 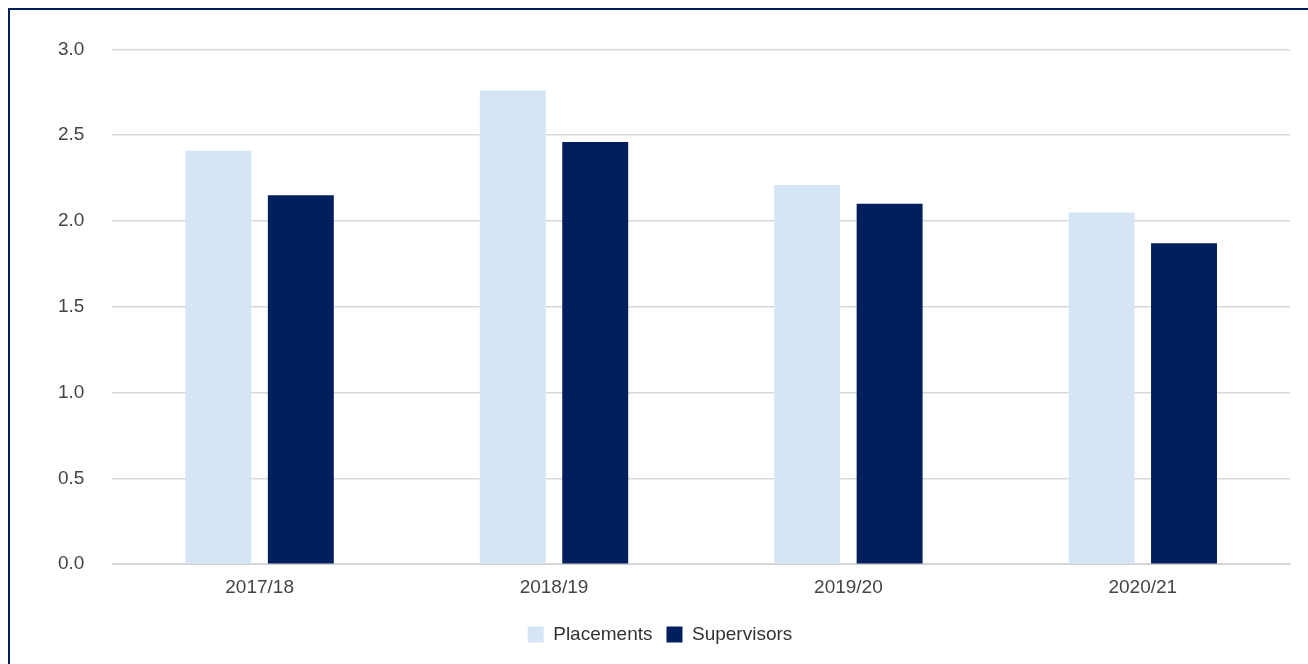 I want to click on legend-label: Placements, so click(x=603, y=633).